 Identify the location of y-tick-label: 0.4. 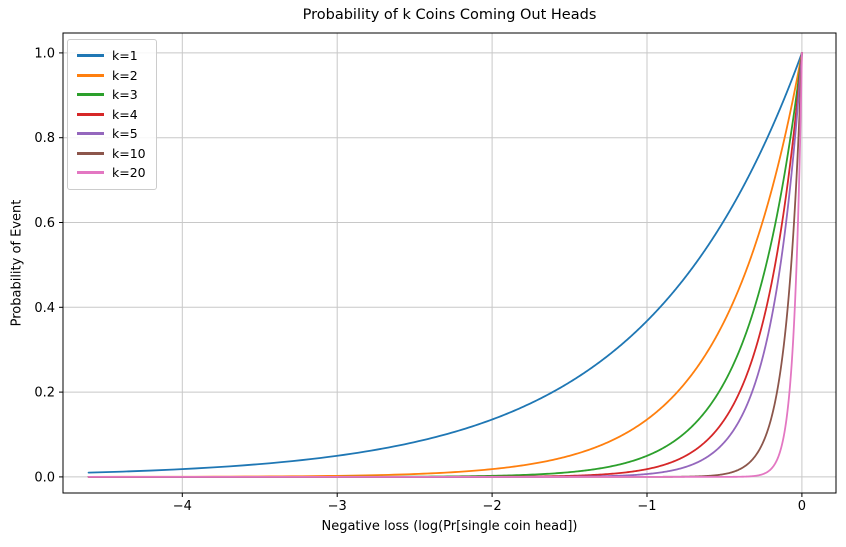
(44, 308).